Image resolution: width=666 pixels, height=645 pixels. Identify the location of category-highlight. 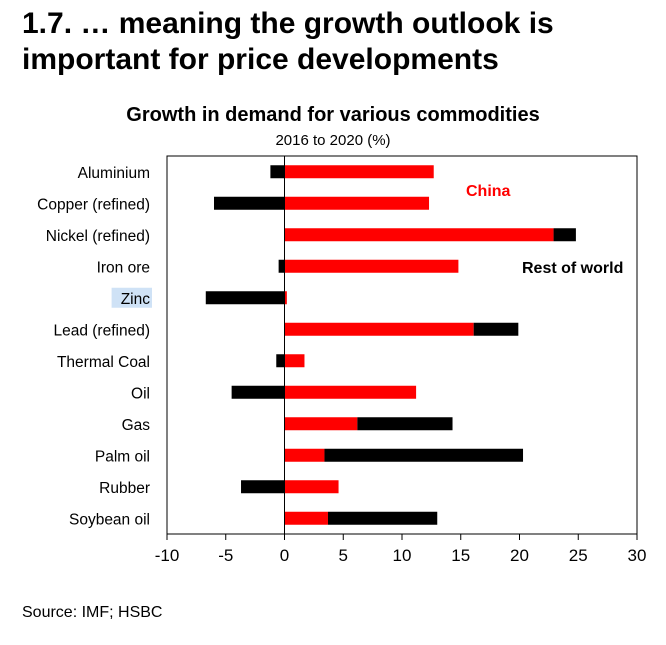
(131, 297).